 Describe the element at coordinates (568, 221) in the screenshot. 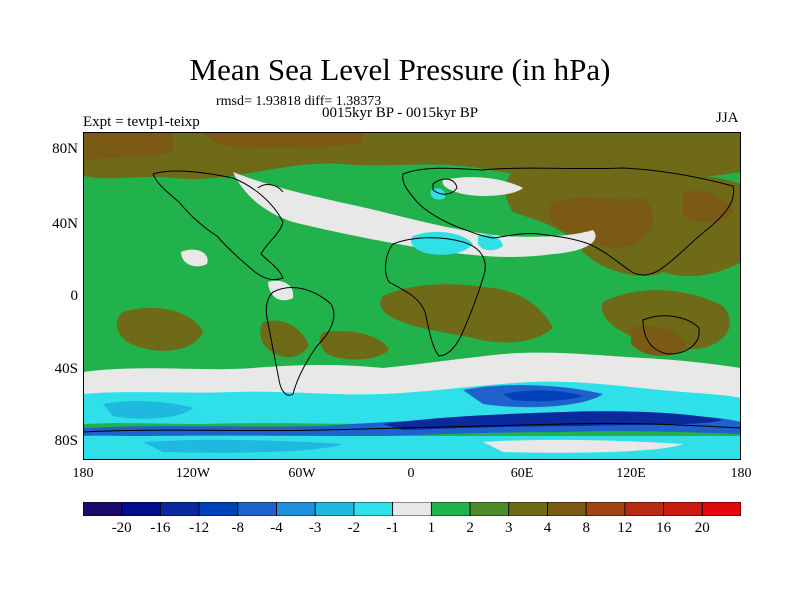

I see `coast-eurasia` at that location.